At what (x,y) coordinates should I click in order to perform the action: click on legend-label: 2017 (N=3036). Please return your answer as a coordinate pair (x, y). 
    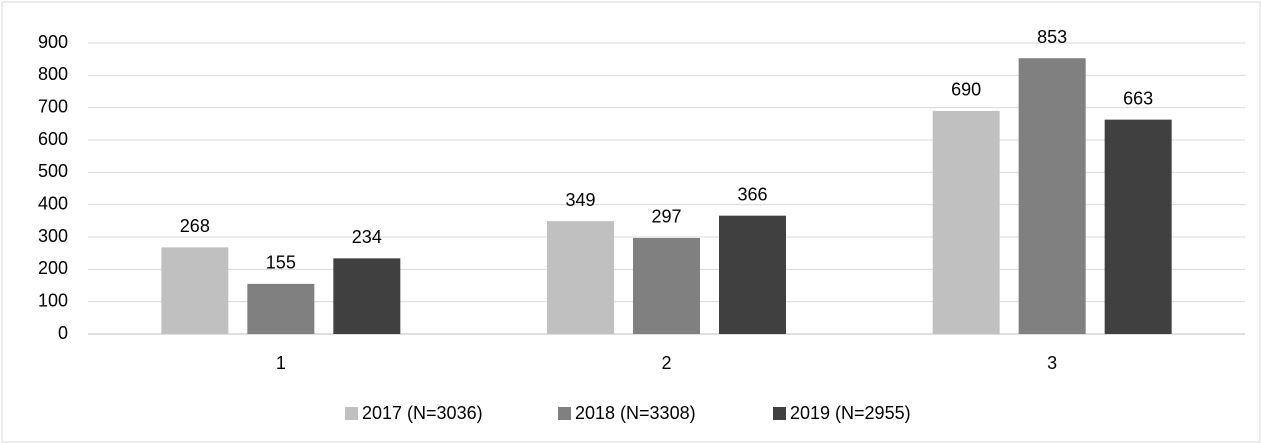
    Looking at the image, I should click on (422, 413).